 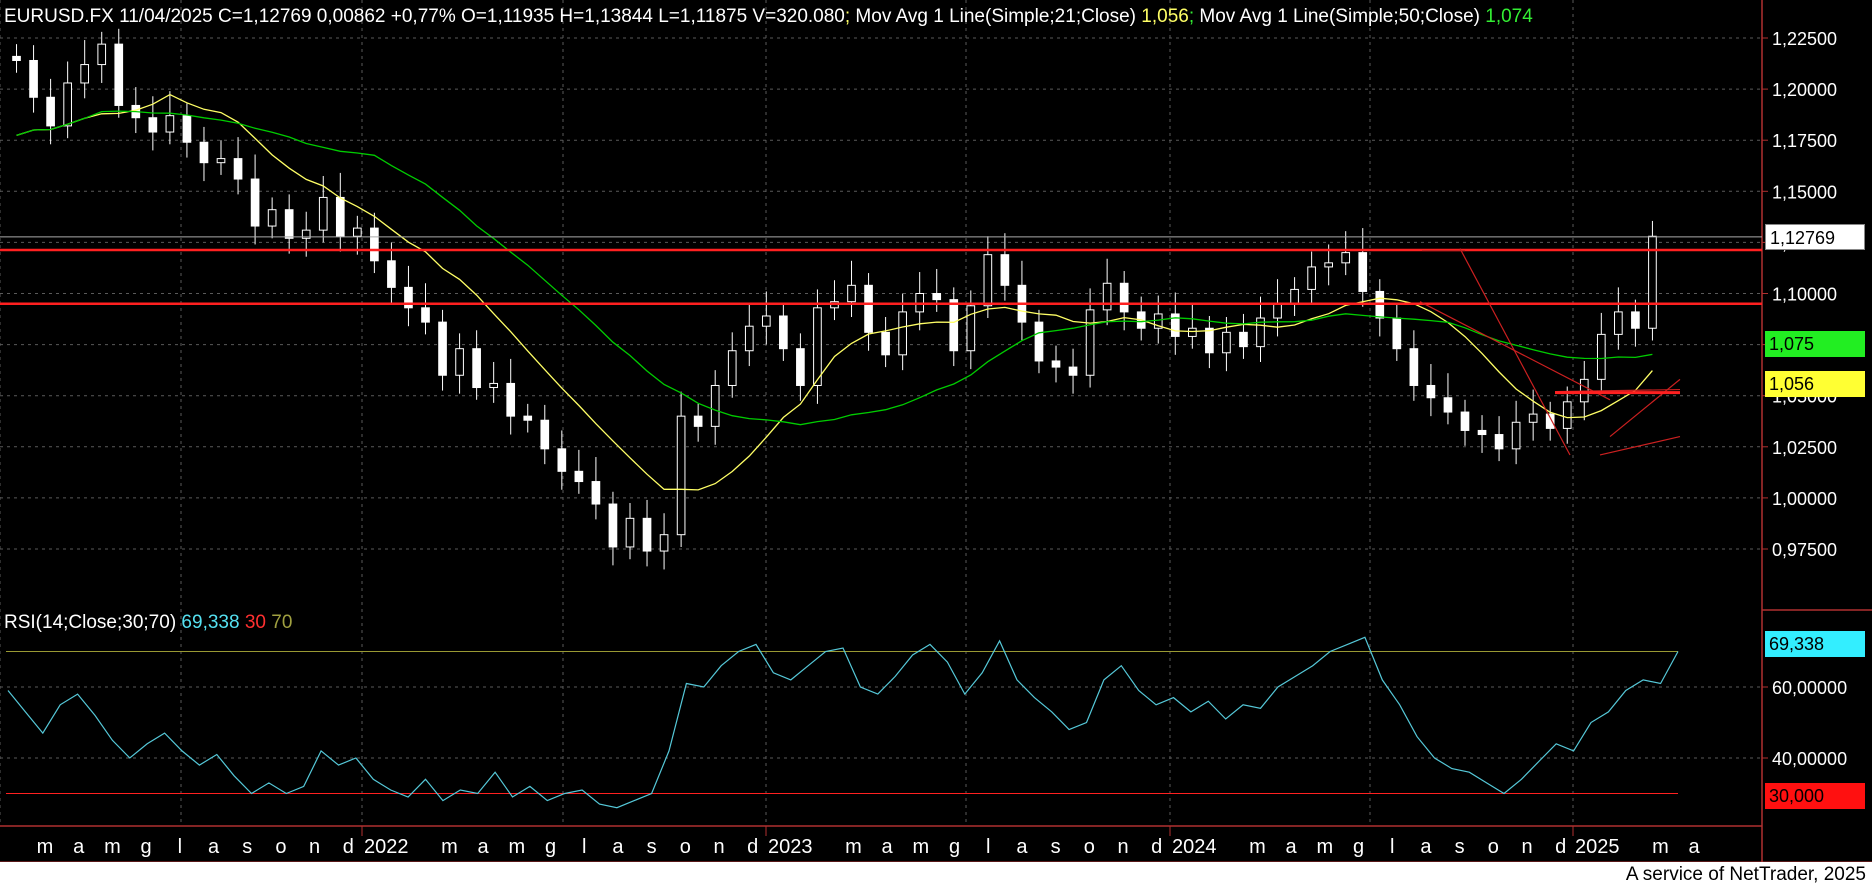 What do you see at coordinates (1804, 141) in the screenshot?
I see `price-tick-label: 1,17500` at bounding box center [1804, 141].